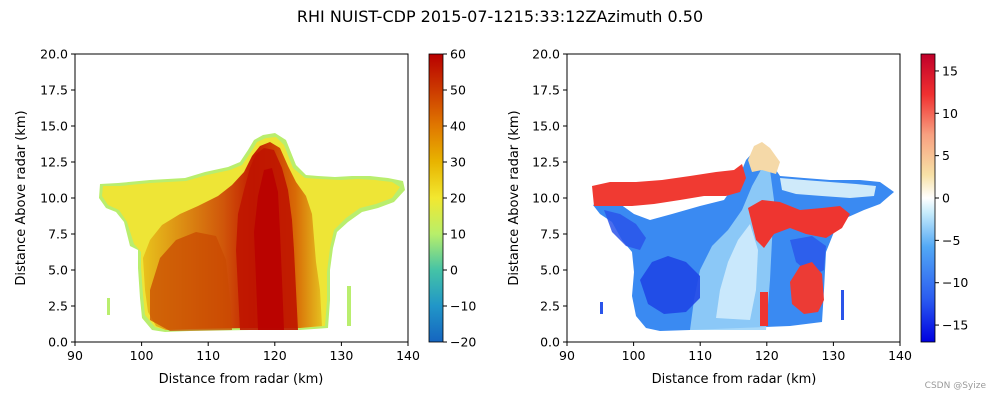 This screenshot has height=400, width=1000. Describe the element at coordinates (669, 185) in the screenshot. I see `velocity-outbound-layer` at that location.